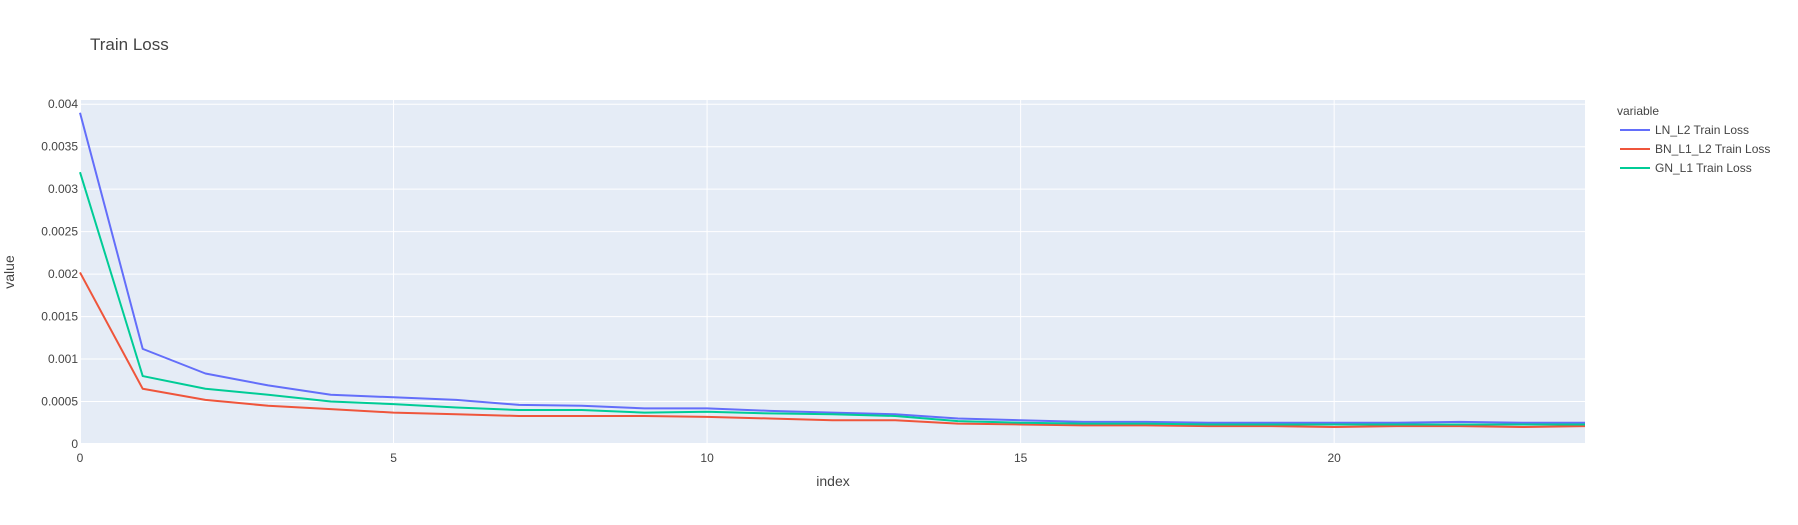 This screenshot has width=1798, height=525. I want to click on y-axis-title: value, so click(9, 272).